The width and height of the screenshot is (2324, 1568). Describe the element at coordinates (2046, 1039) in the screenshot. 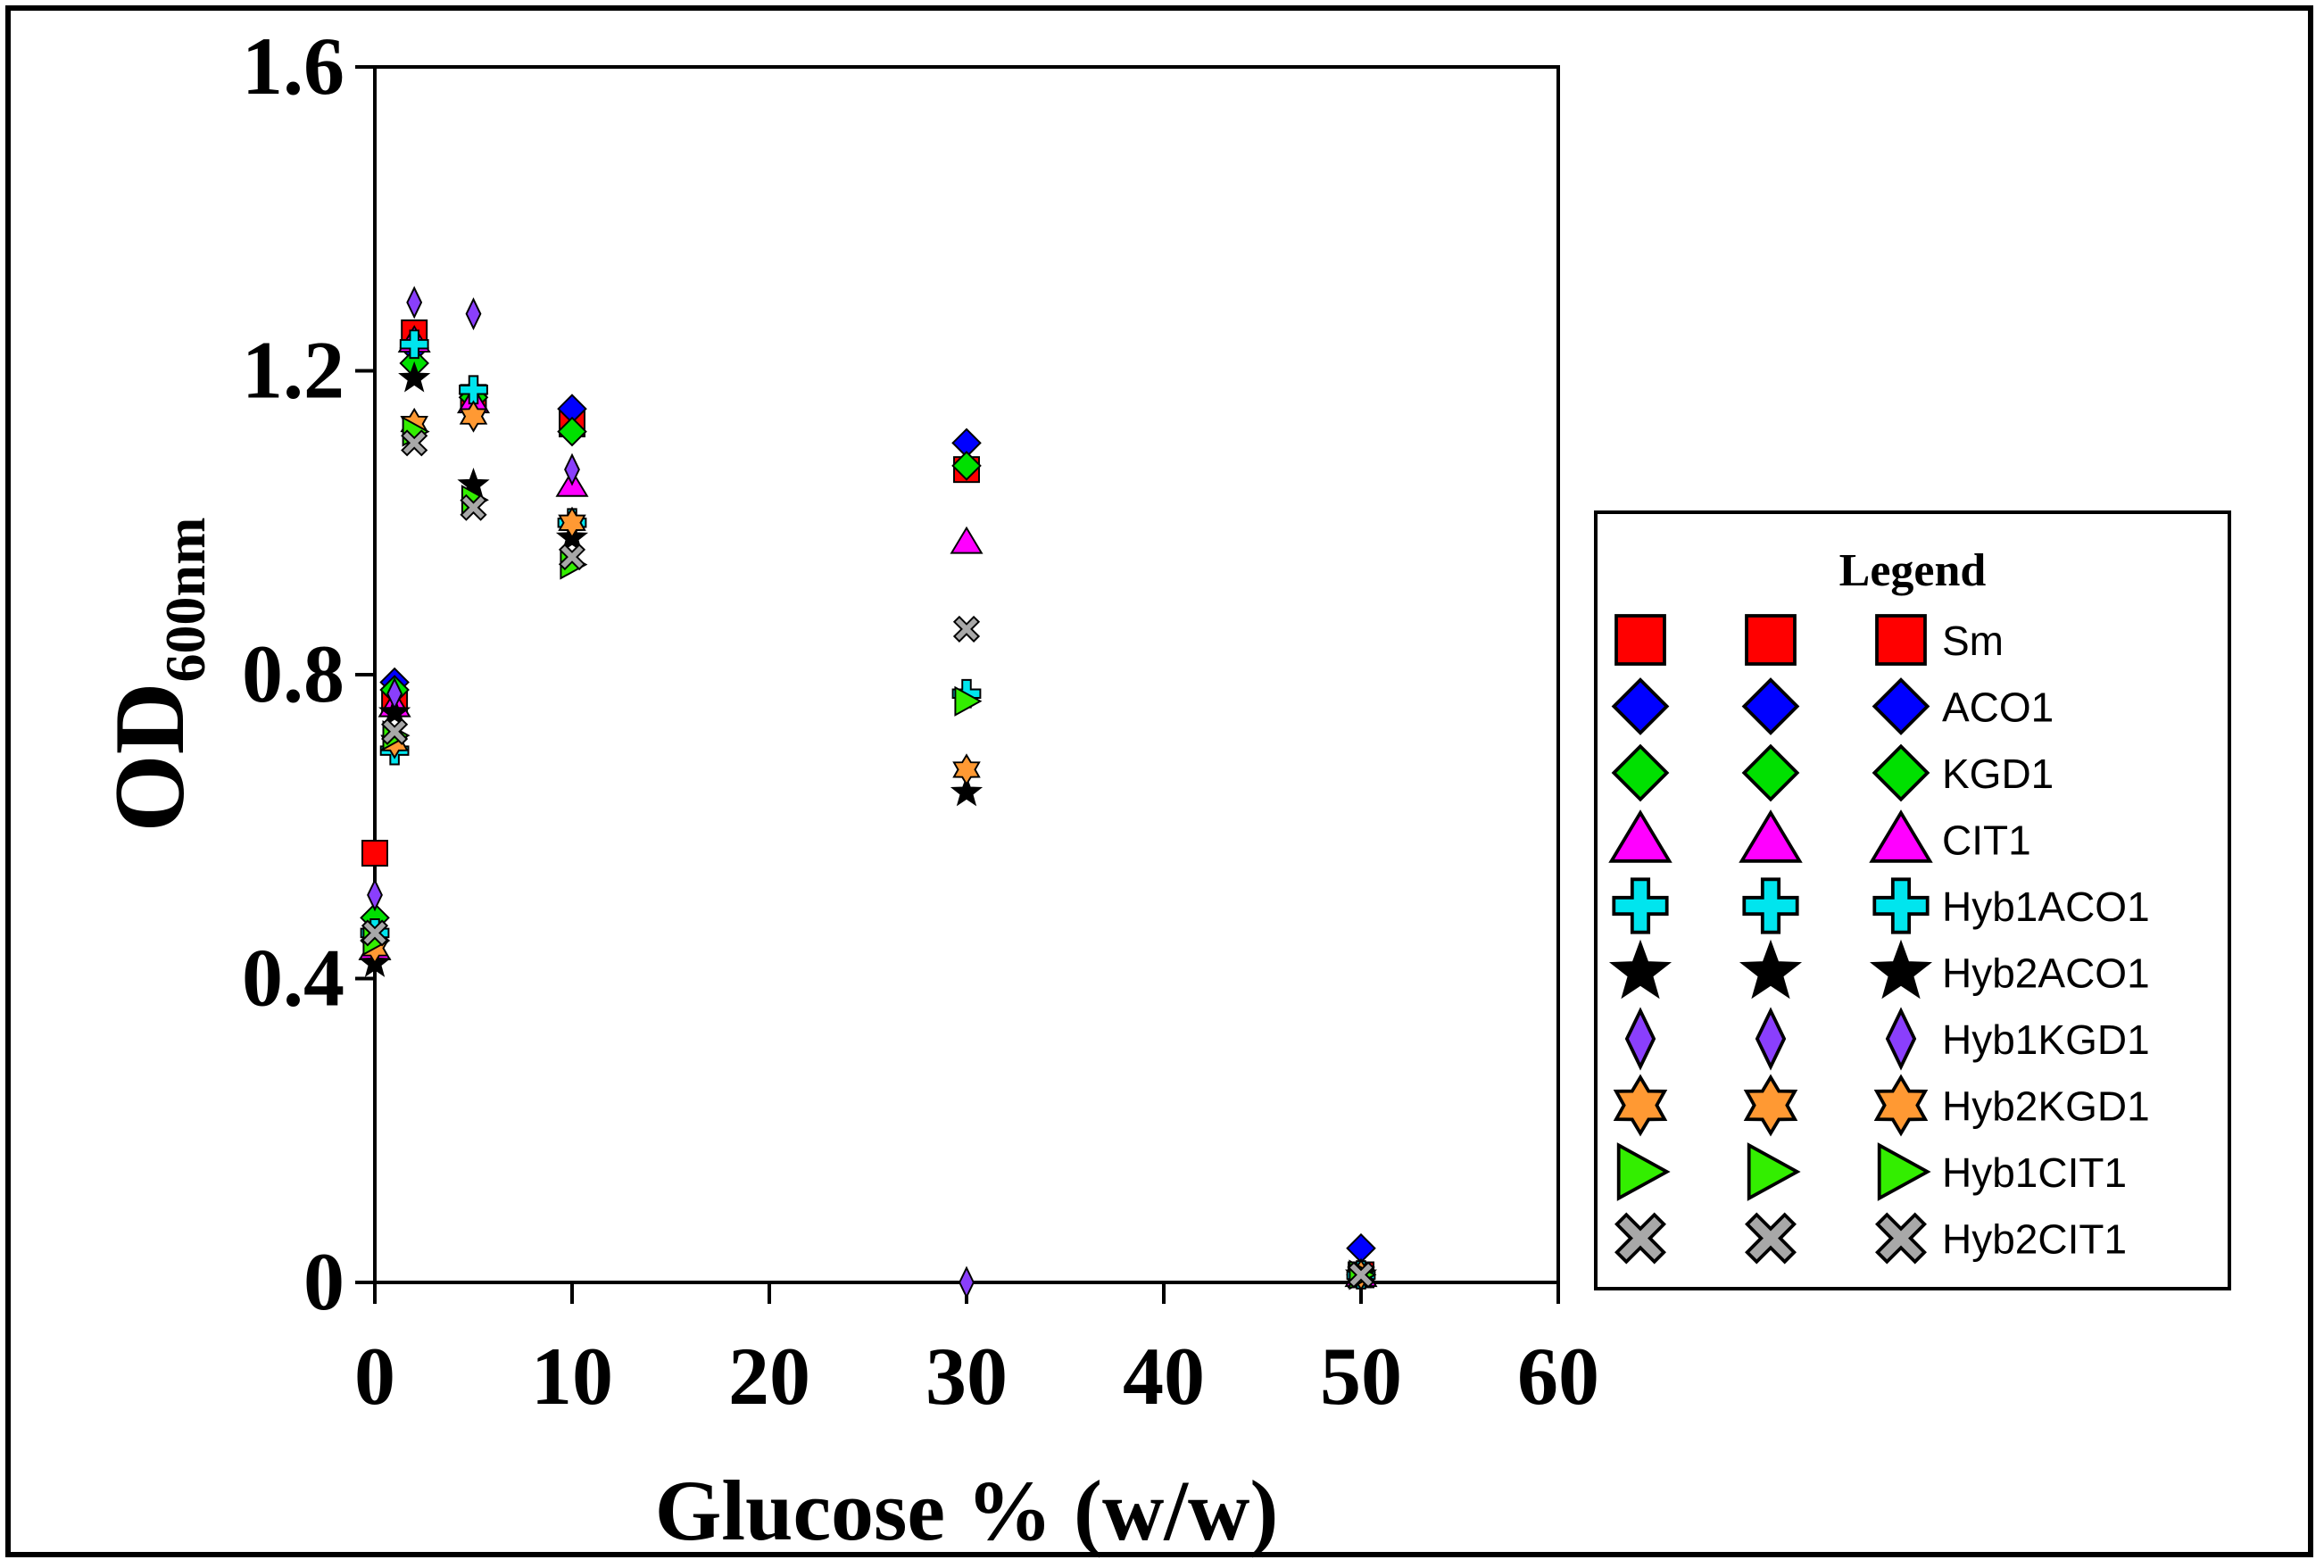

I see `legend-label: Hyb1KGD1` at that location.